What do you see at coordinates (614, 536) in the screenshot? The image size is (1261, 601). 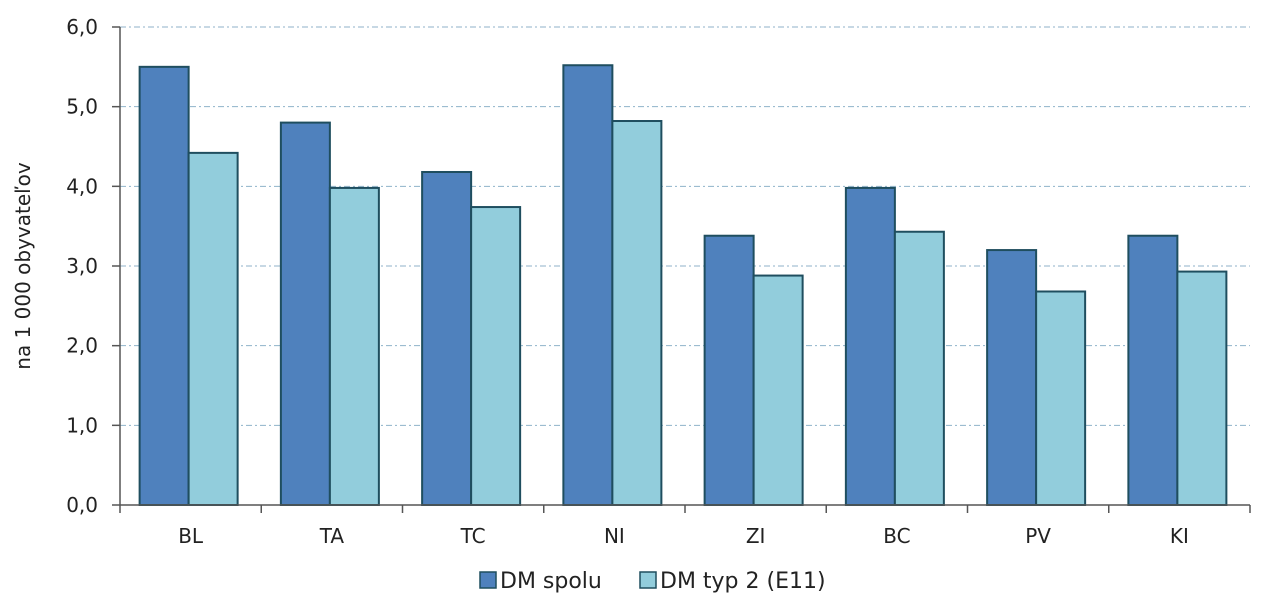 I see `x-tick-label: NI` at bounding box center [614, 536].